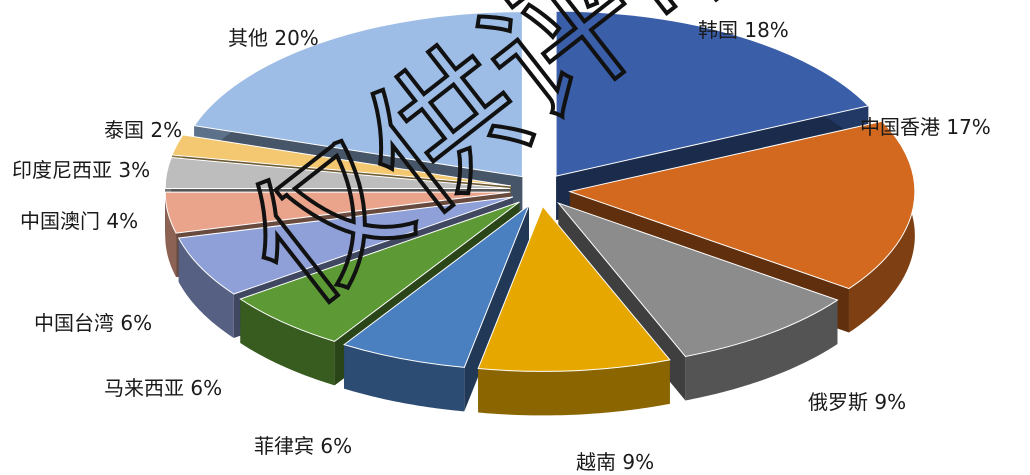 Image resolution: width=1030 pixels, height=475 pixels. What do you see at coordinates (743, 30) in the screenshot?
I see `label-korea: 韩国 18%` at bounding box center [743, 30].